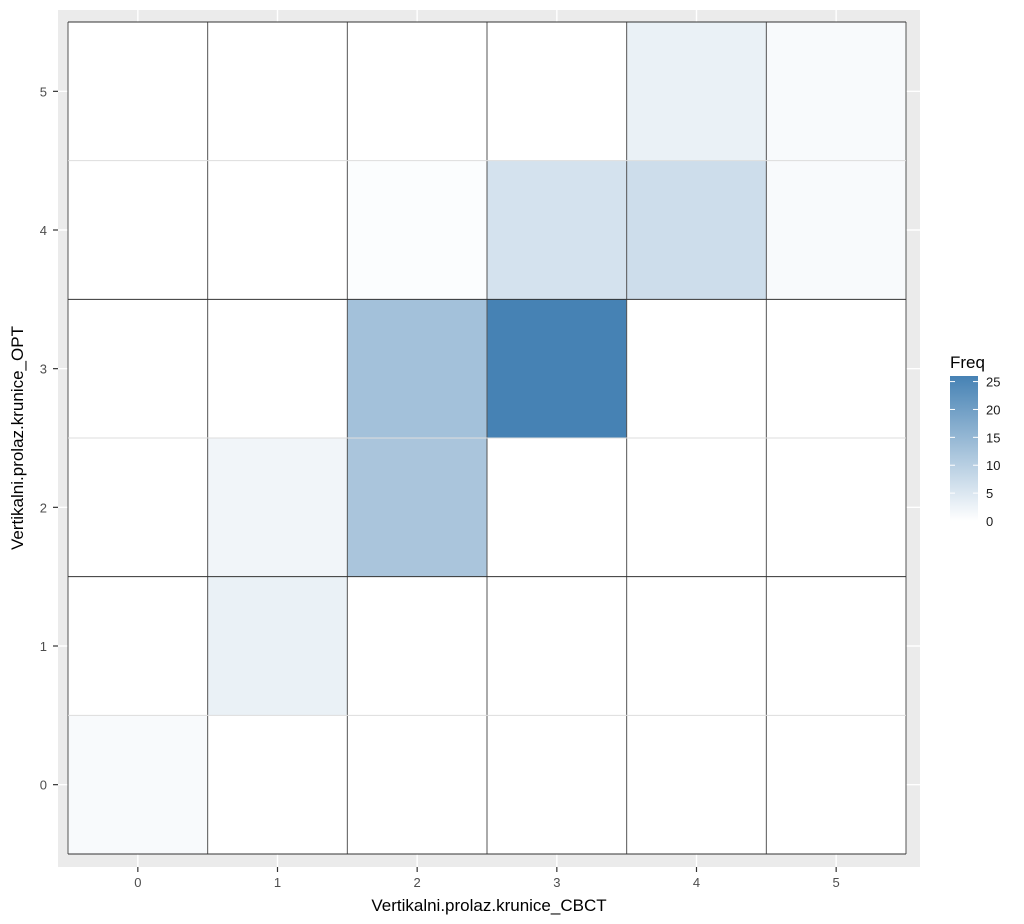 The height and width of the screenshot is (924, 1024). Describe the element at coordinates (43, 507) in the screenshot. I see `y-tick-label: 2` at that location.